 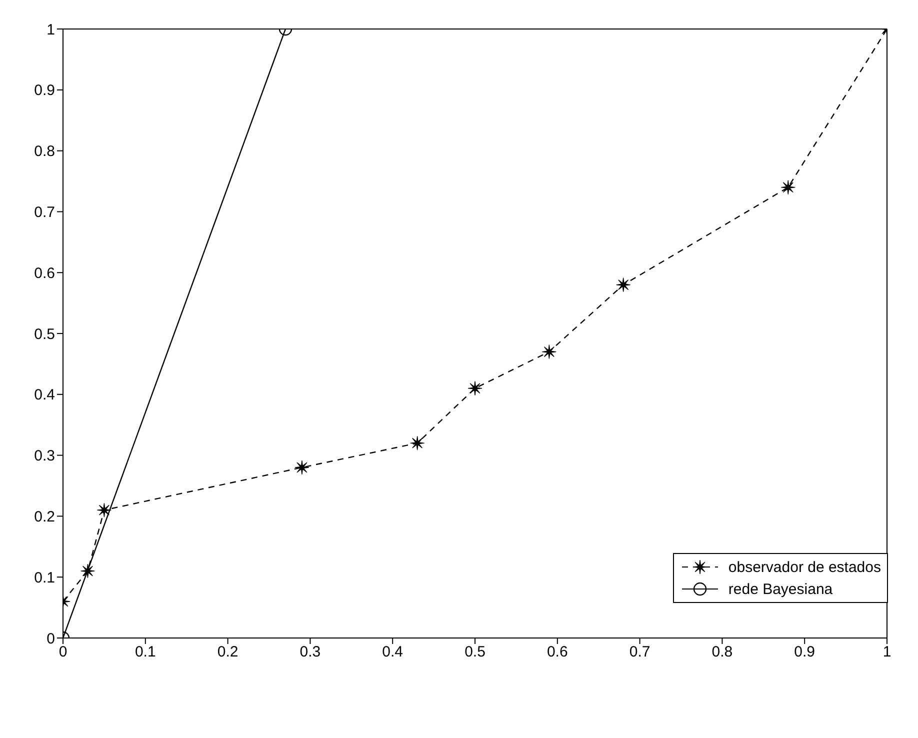 I want to click on y-tick-label: 0, so click(x=50, y=639).